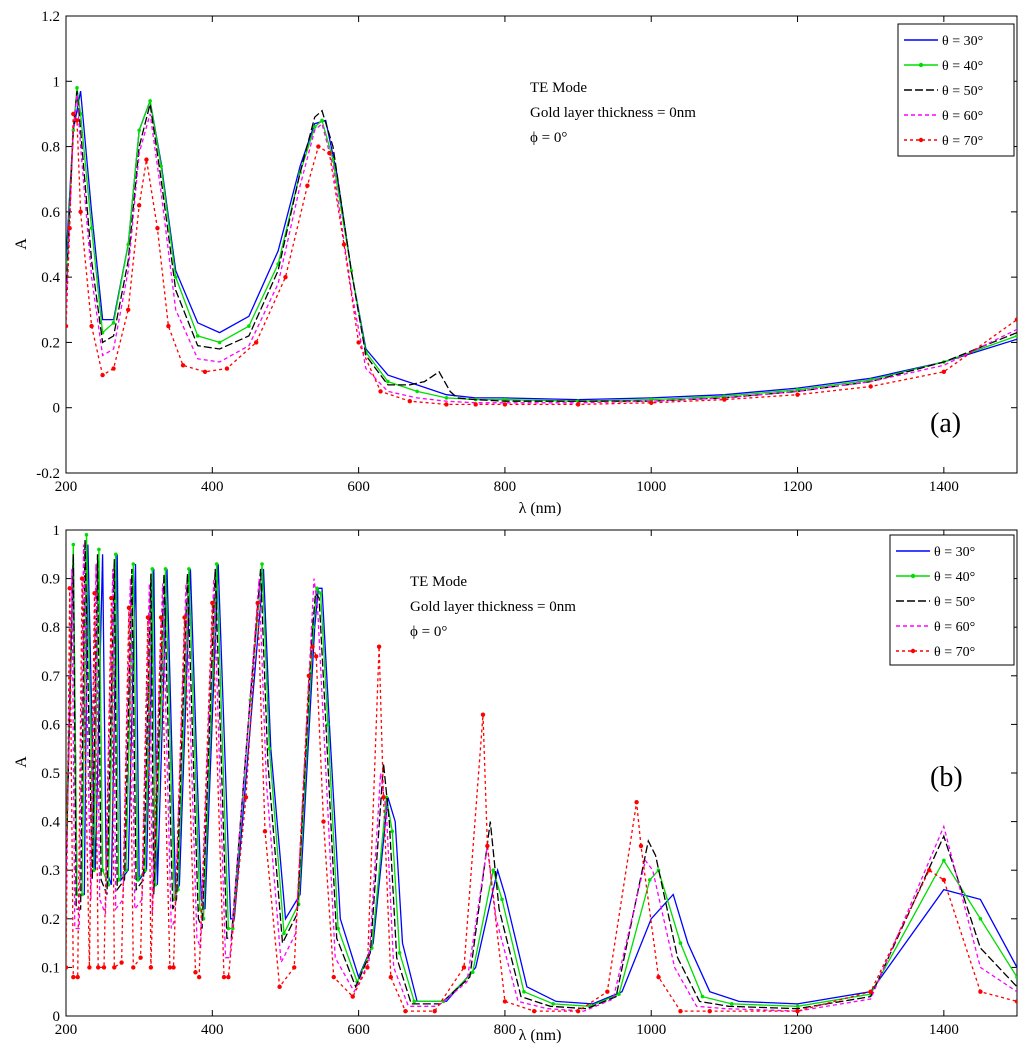 Image resolution: width=1024 pixels, height=1046 pixels. What do you see at coordinates (962, 41) in the screenshot?
I see `legend-label: θ = 30°` at bounding box center [962, 41].